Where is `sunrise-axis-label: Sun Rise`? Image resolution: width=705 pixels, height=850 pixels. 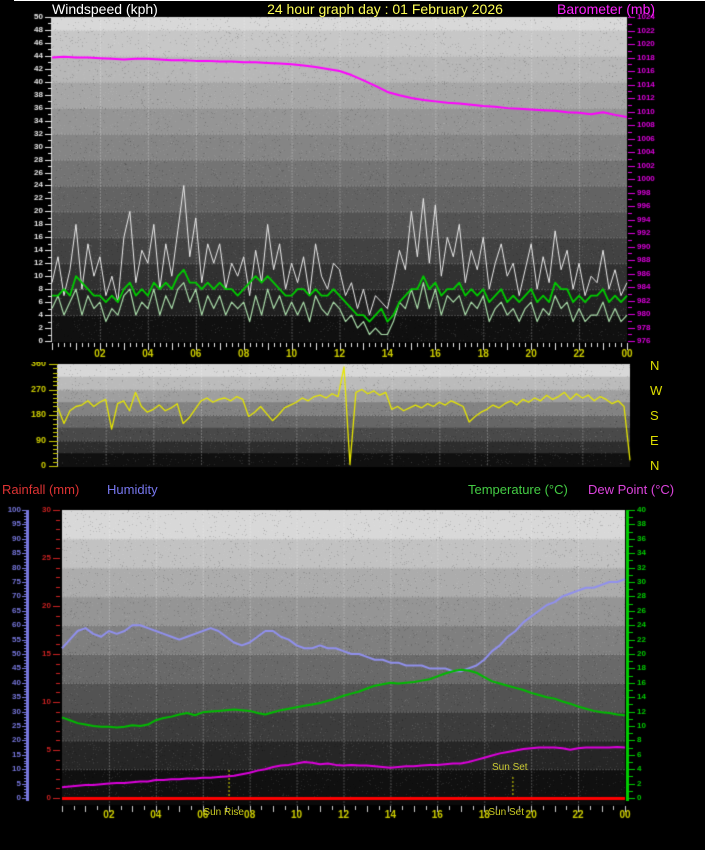
sunrise-axis-label: Sun Rise is located at coordinates (223, 812).